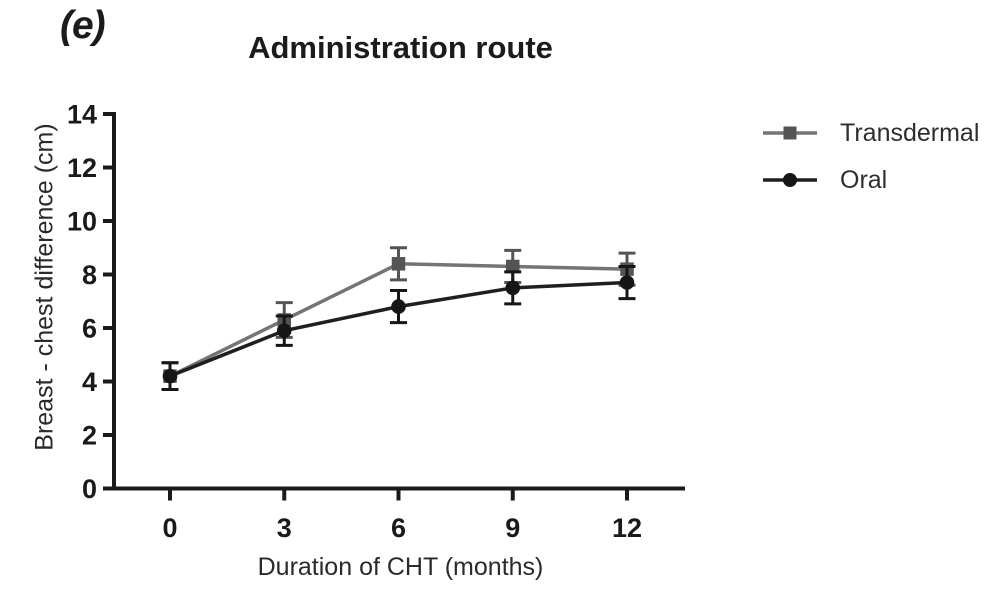  What do you see at coordinates (89, 436) in the screenshot?
I see `y-tick-label: 2` at bounding box center [89, 436].